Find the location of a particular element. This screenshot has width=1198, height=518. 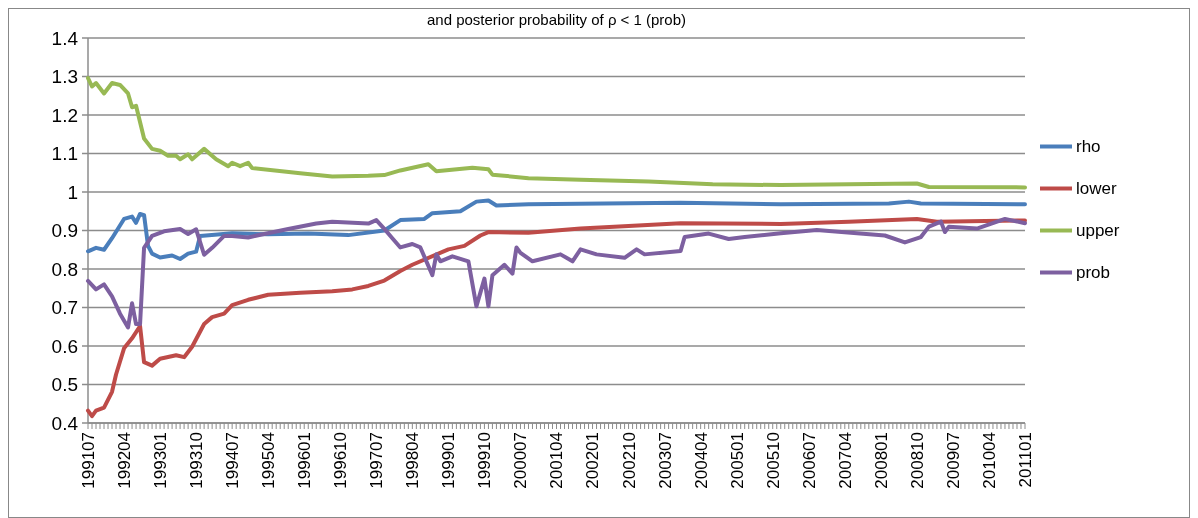

x-tick-label: 200607 is located at coordinates (809, 460).